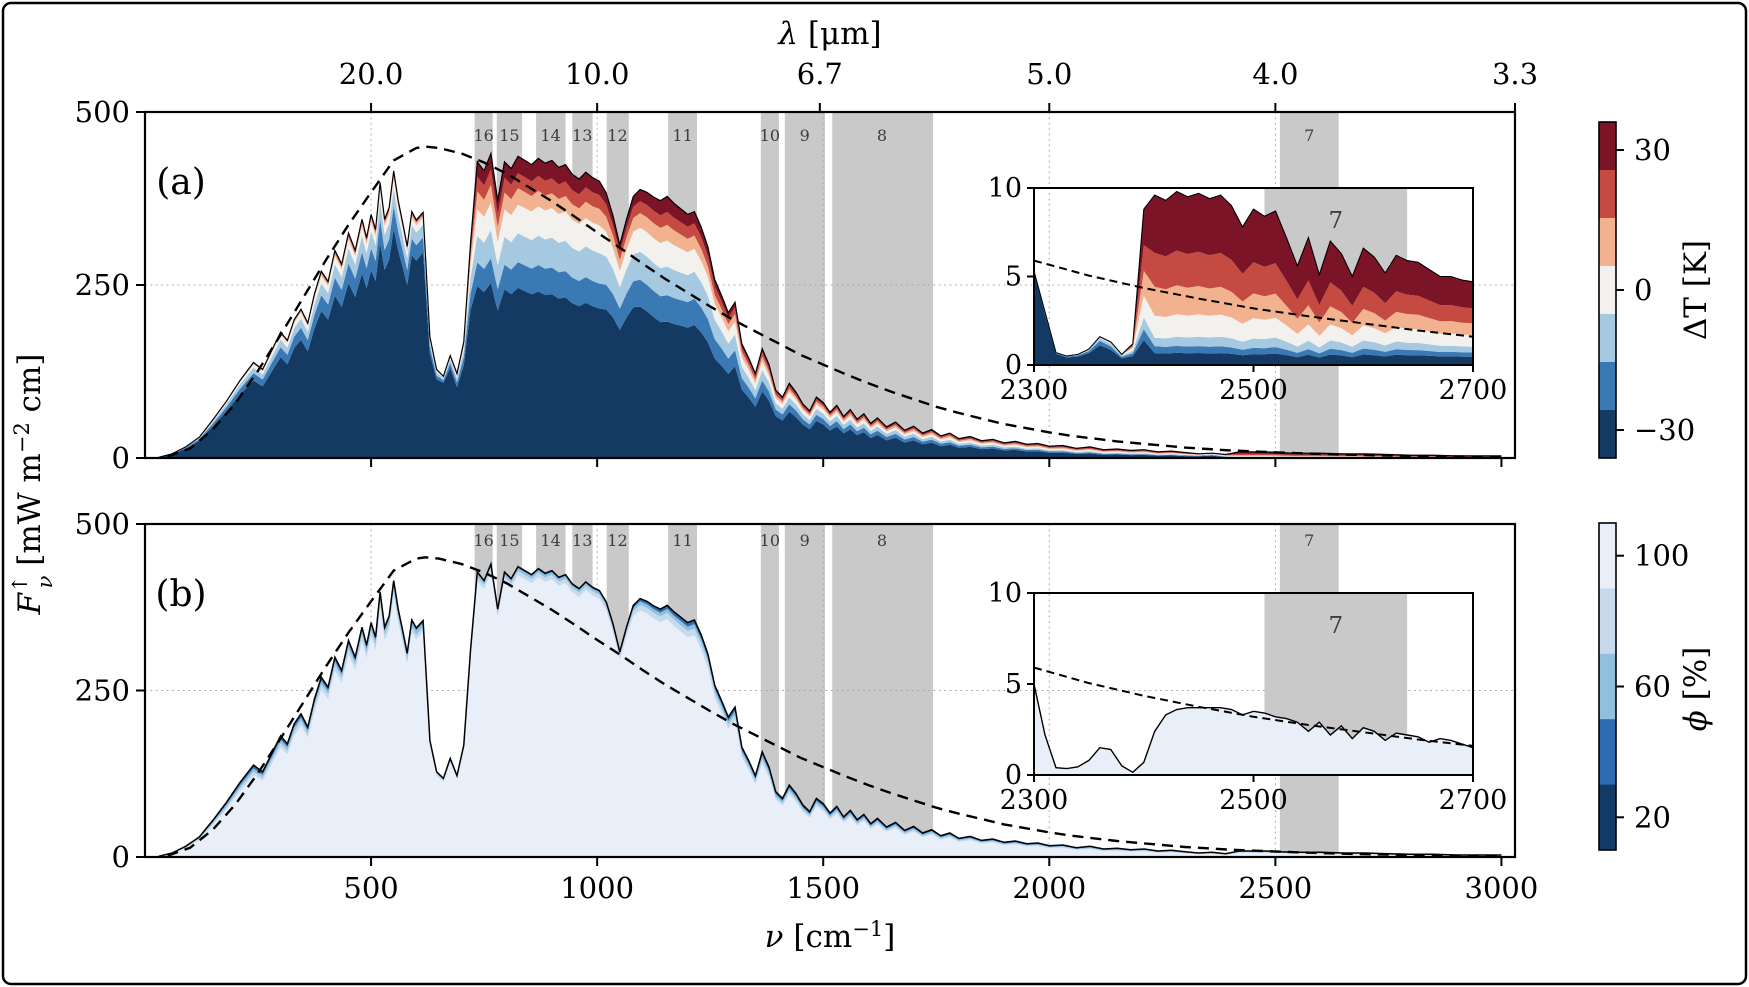 This screenshot has height=987, width=1749. I want to click on phi-colorbar: 100 60 20, so click(1643, 686).